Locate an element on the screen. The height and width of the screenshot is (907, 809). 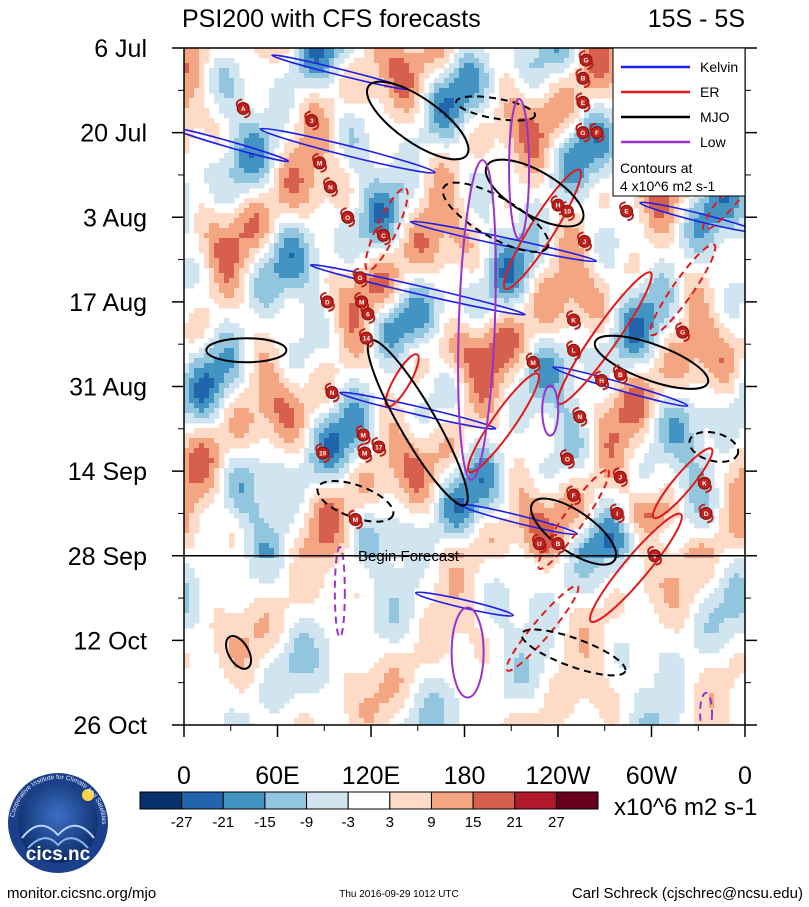
colorbar-tick-label: 27 is located at coordinates (556, 822).